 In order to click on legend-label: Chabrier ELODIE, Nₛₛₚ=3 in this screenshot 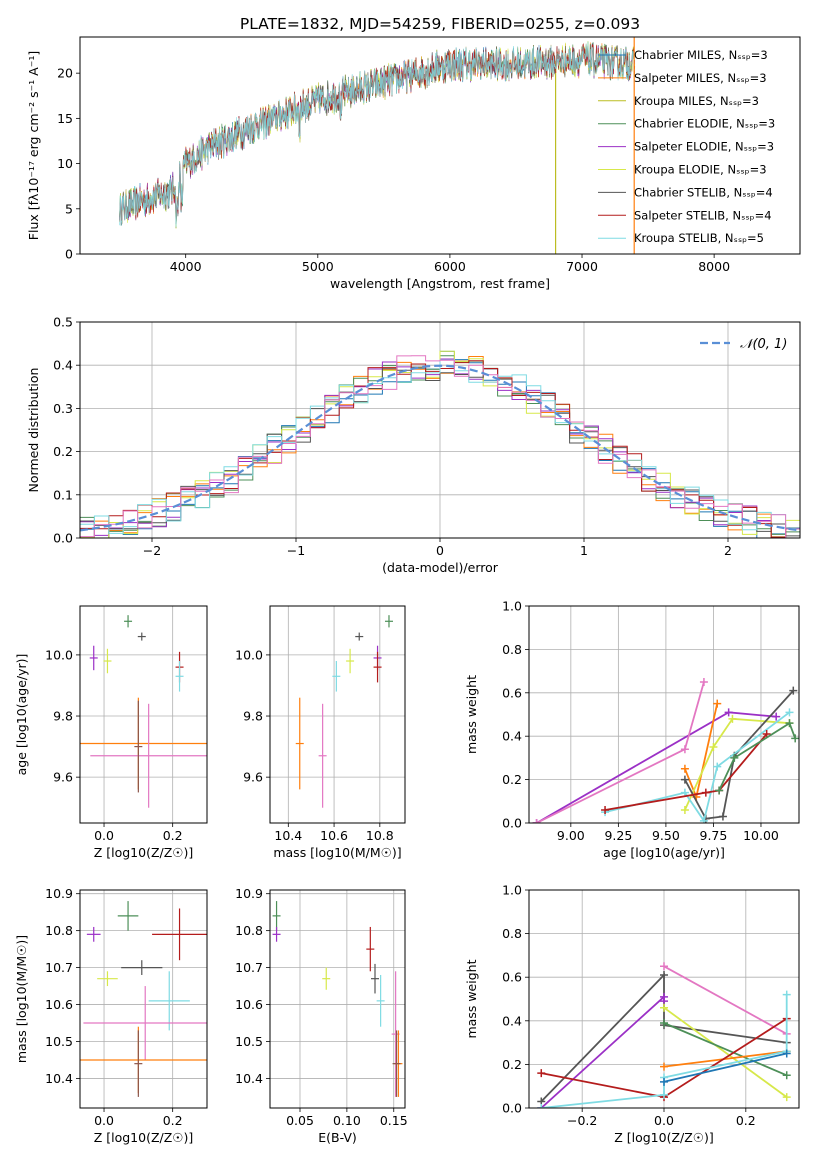, I will do `click(704, 124)`.